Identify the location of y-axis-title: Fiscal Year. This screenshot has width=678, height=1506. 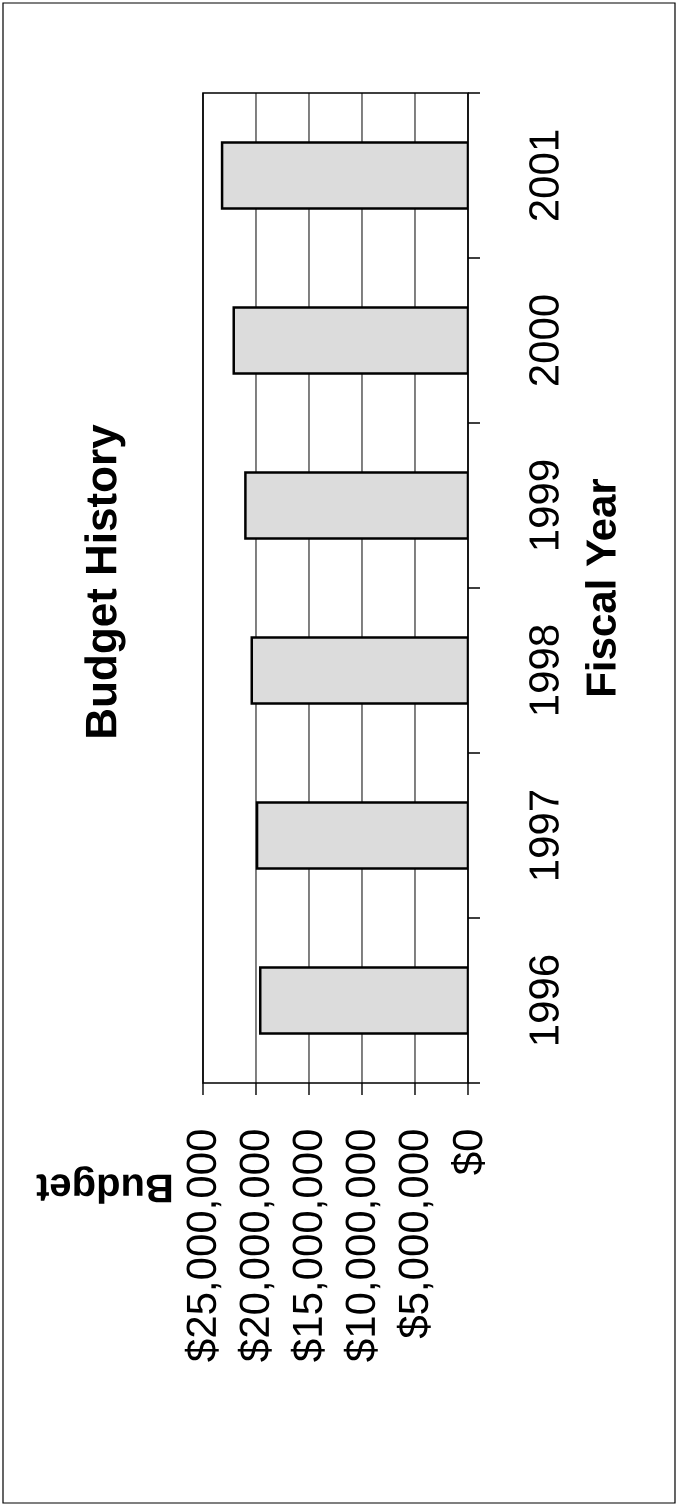
(600, 586).